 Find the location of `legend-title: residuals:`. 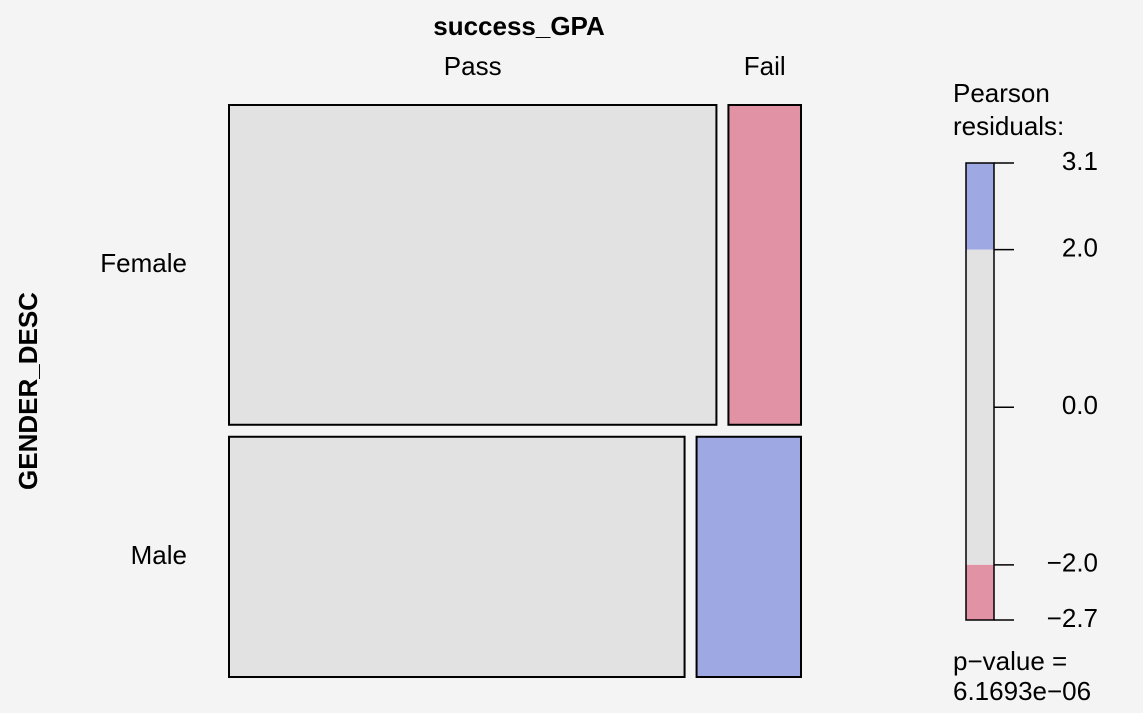

legend-title: residuals: is located at coordinates (1008, 126).